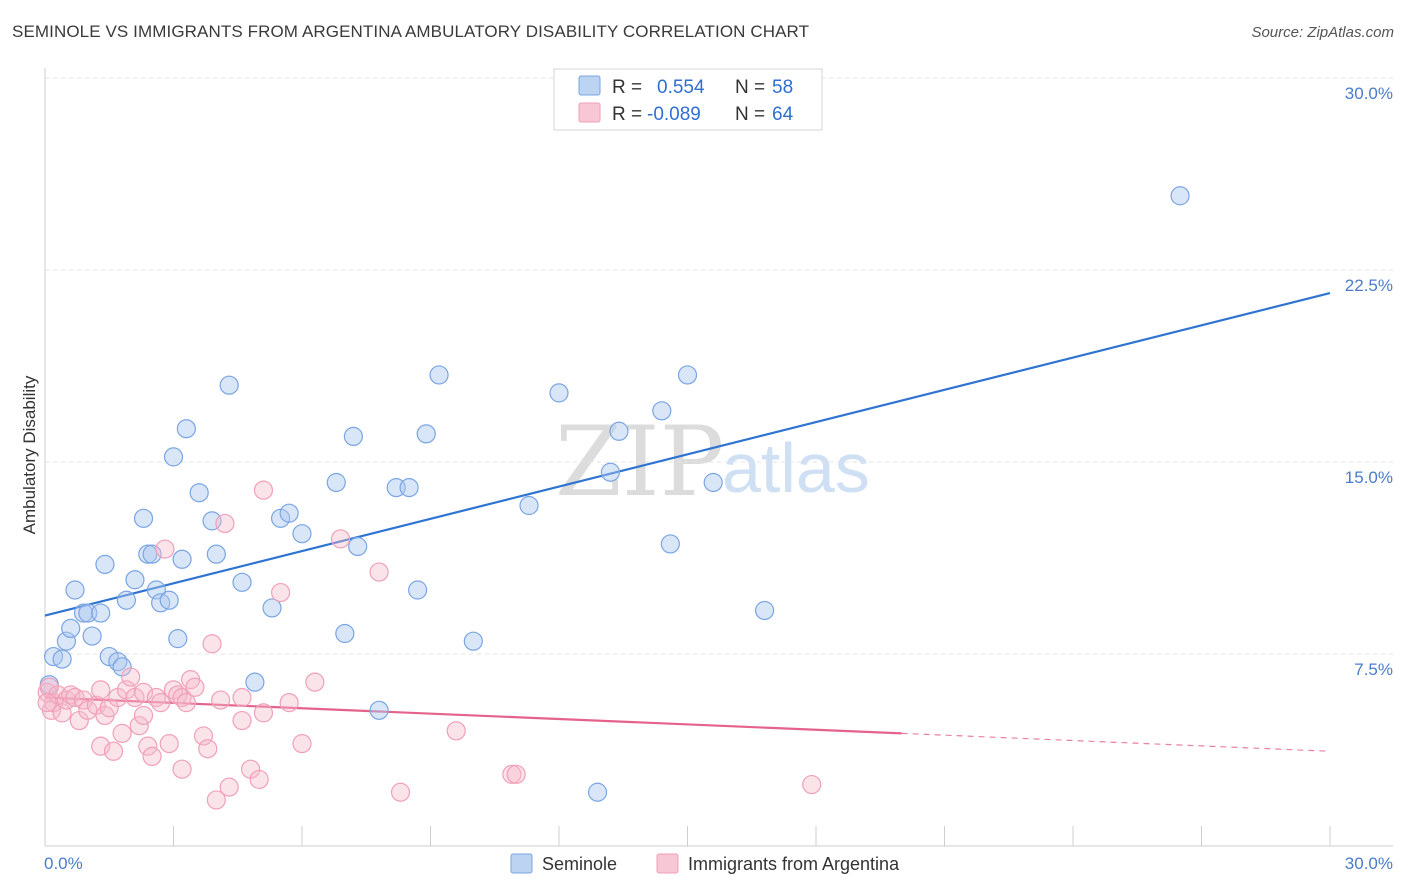 This screenshot has width=1406, height=892. What do you see at coordinates (674, 114) in the screenshot?
I see `legend-r-value-2: -0.089` at bounding box center [674, 114].